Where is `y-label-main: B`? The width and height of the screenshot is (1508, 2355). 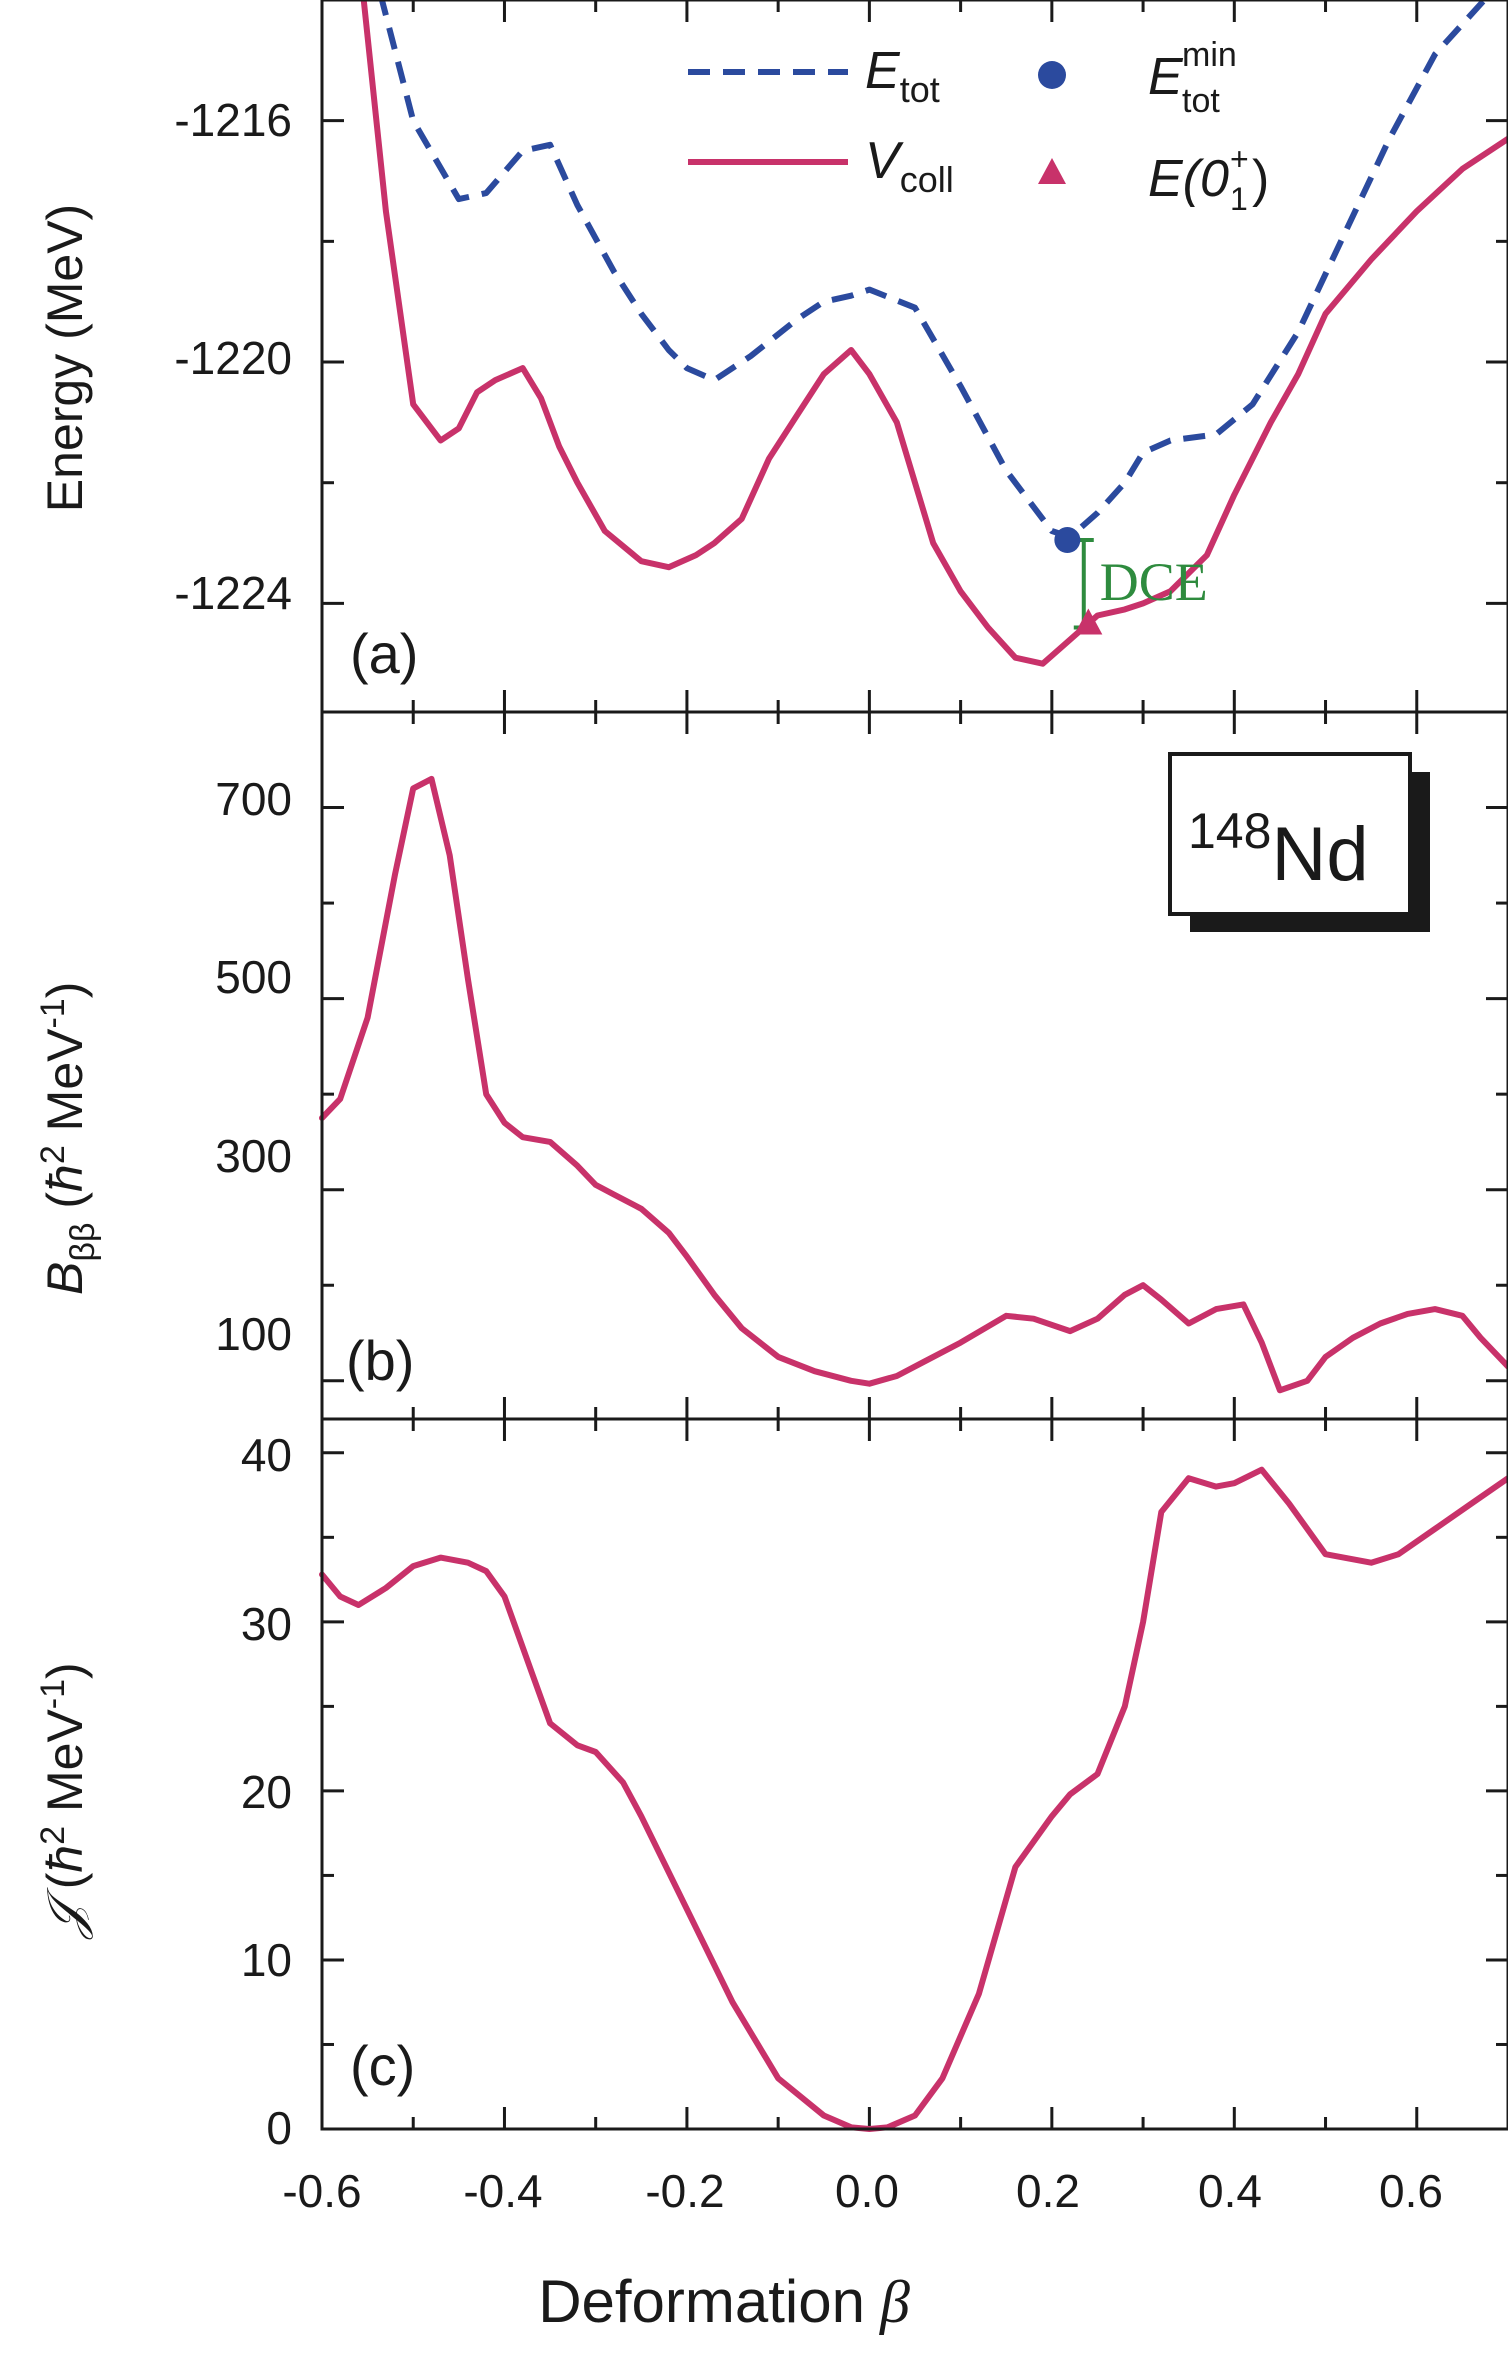
y-label-main: B is located at coordinates (65, 1278).